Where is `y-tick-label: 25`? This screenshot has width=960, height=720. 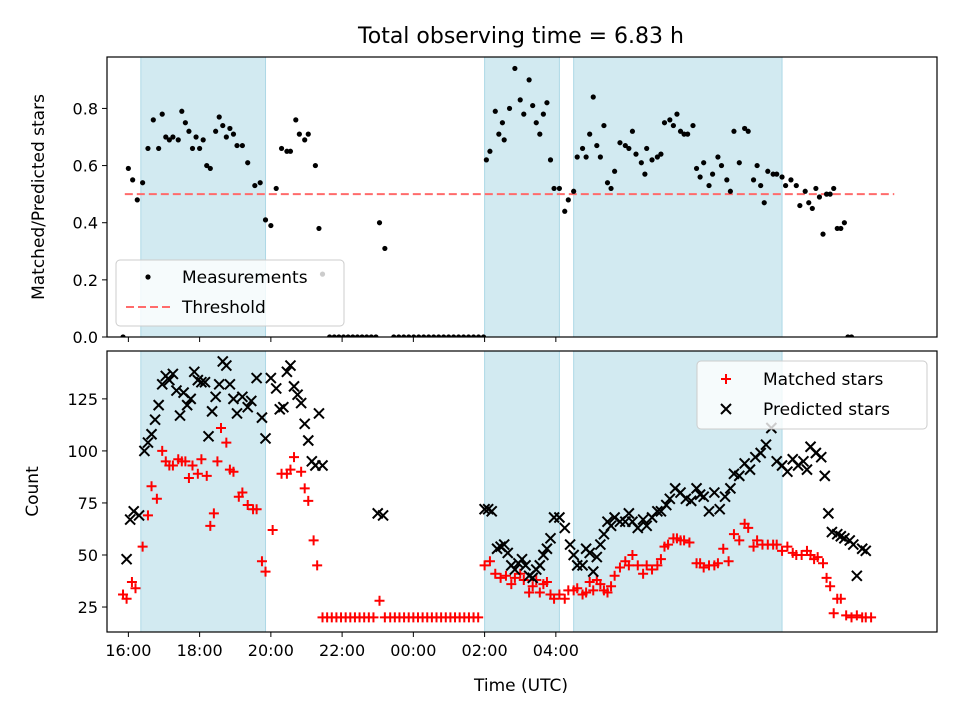
y-tick-label: 25 is located at coordinates (88, 607).